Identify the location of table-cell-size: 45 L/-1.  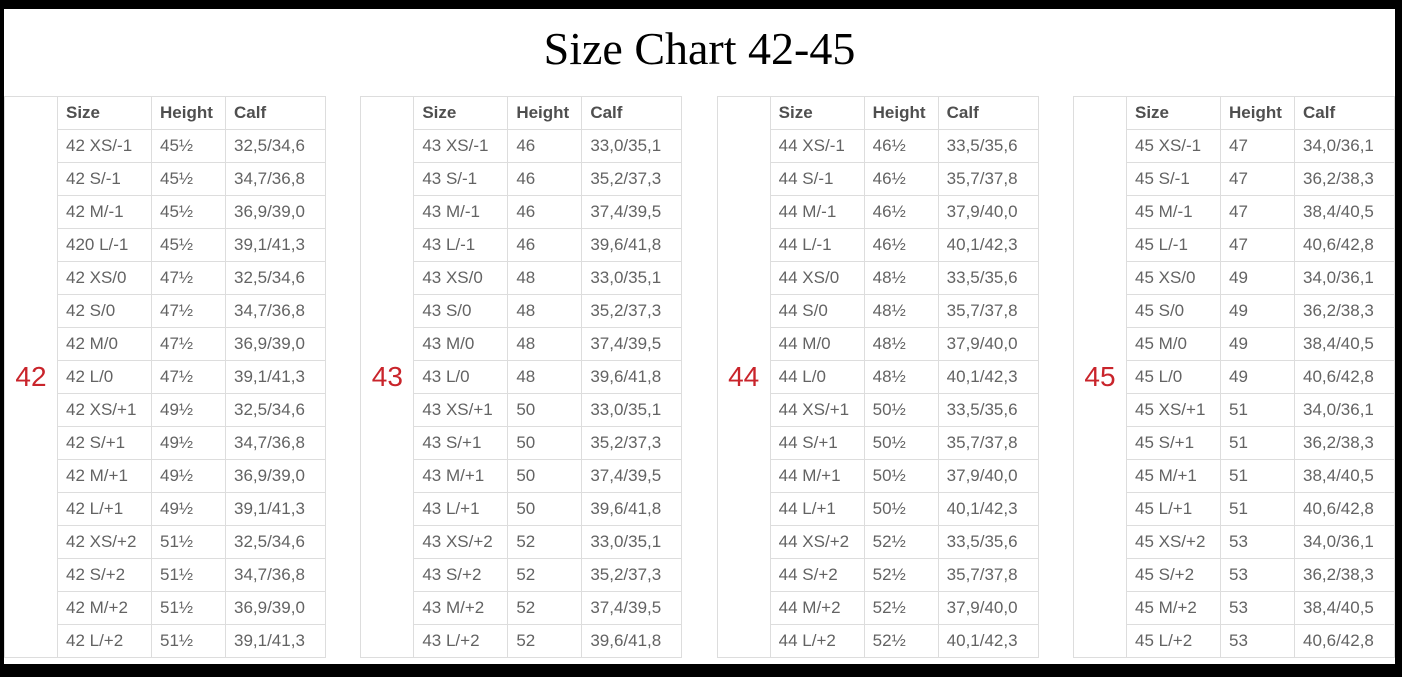
(1173, 245).